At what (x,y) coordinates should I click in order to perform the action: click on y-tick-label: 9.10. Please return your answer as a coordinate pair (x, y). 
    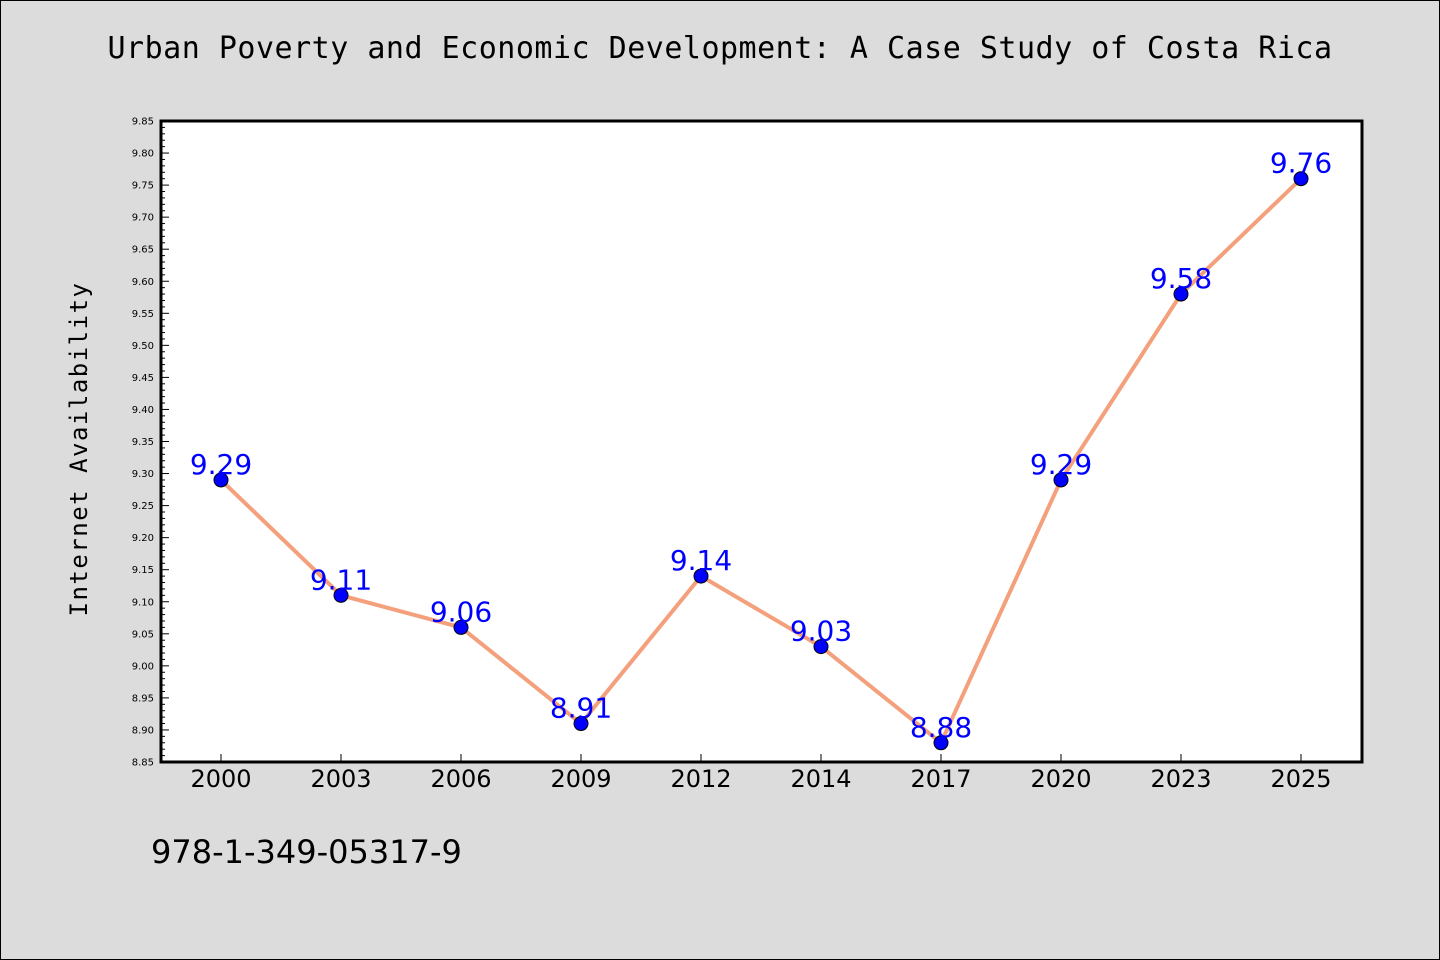
    Looking at the image, I should click on (143, 602).